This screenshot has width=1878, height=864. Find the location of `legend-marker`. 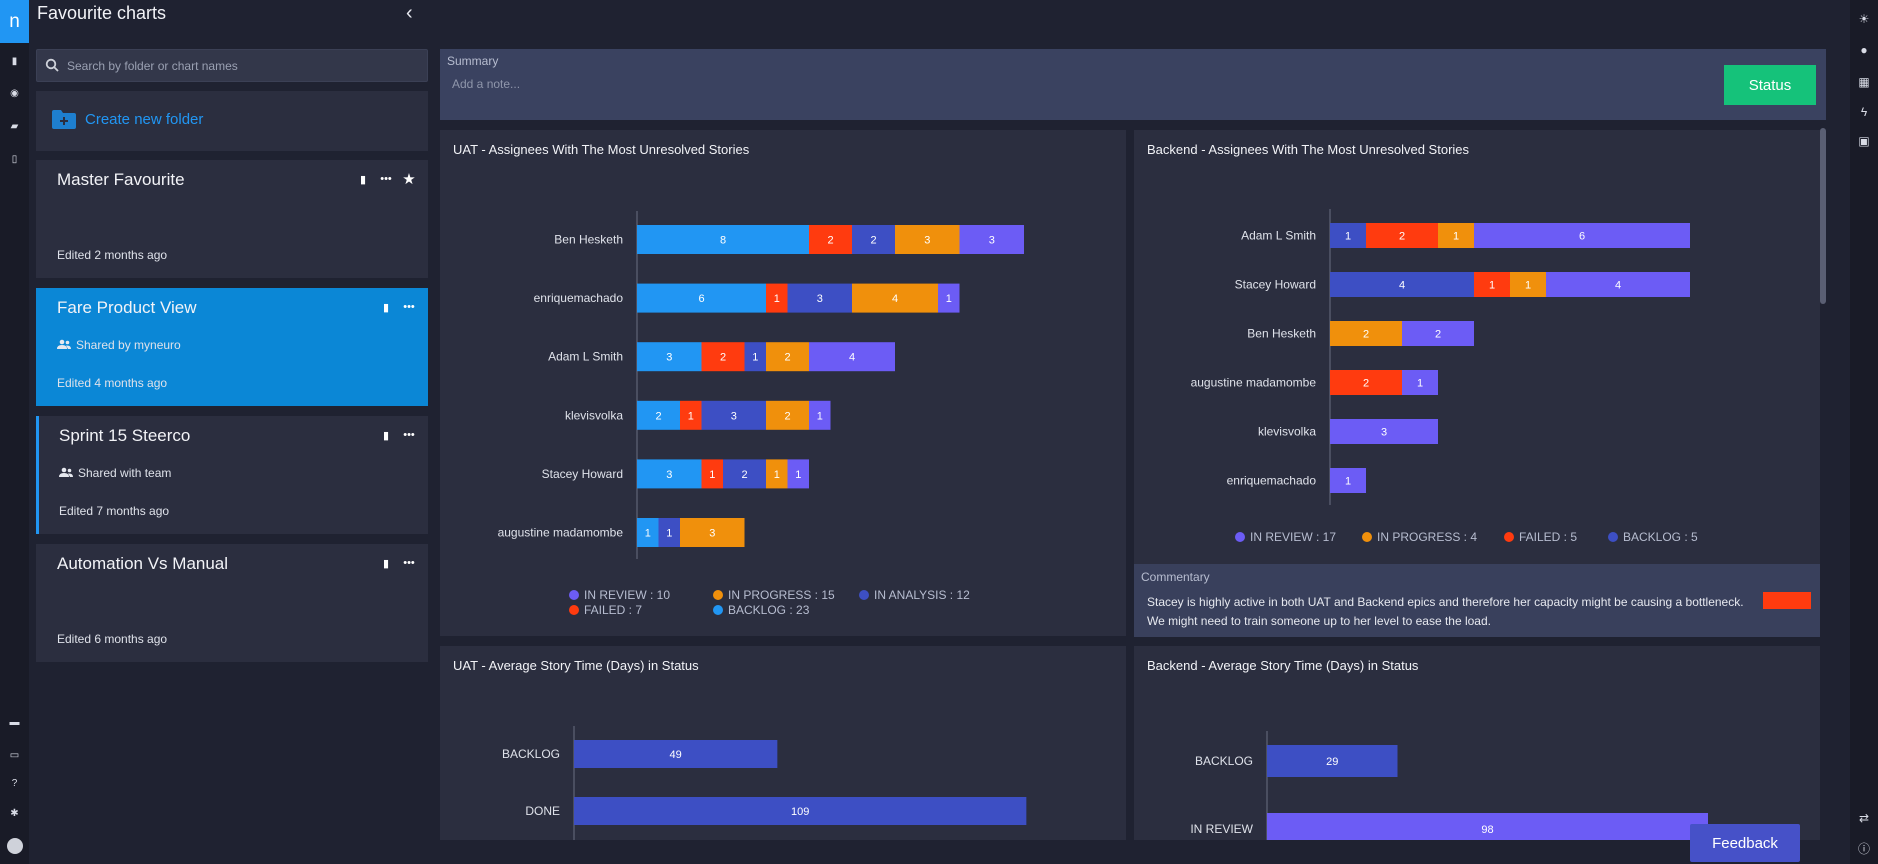

legend-marker is located at coordinates (1509, 537).